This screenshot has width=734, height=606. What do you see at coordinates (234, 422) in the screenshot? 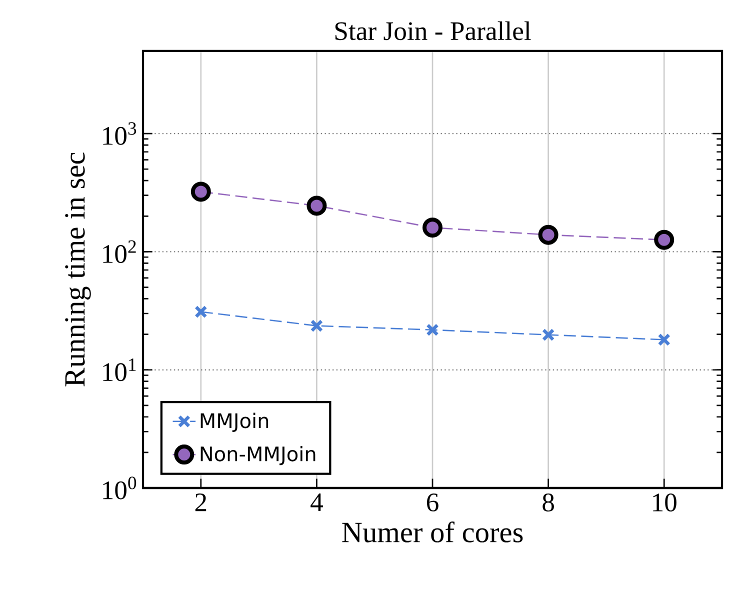
I see `legend-label: MMJoin` at bounding box center [234, 422].